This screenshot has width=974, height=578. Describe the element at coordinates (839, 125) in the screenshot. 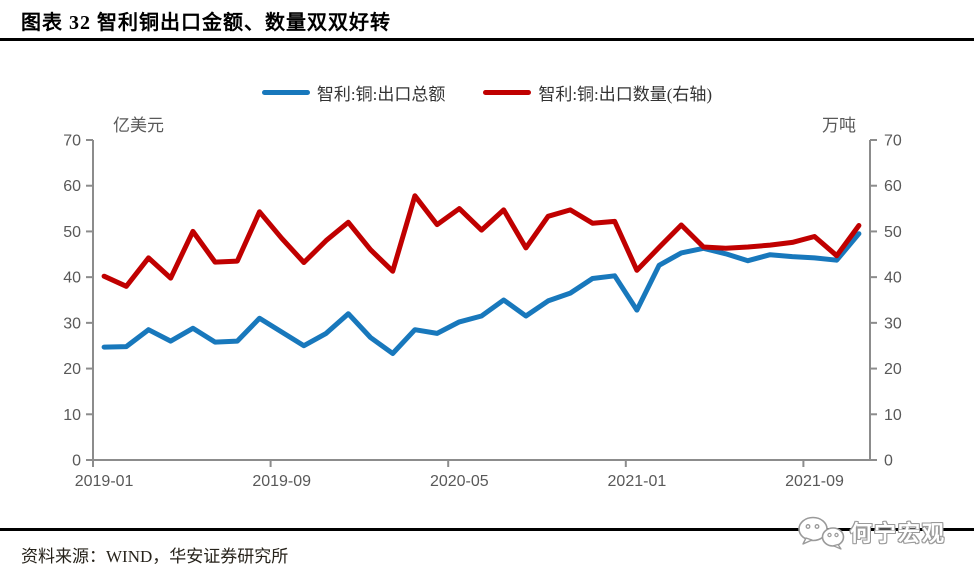

I see `right-axis-unit-label: 万吨` at that location.